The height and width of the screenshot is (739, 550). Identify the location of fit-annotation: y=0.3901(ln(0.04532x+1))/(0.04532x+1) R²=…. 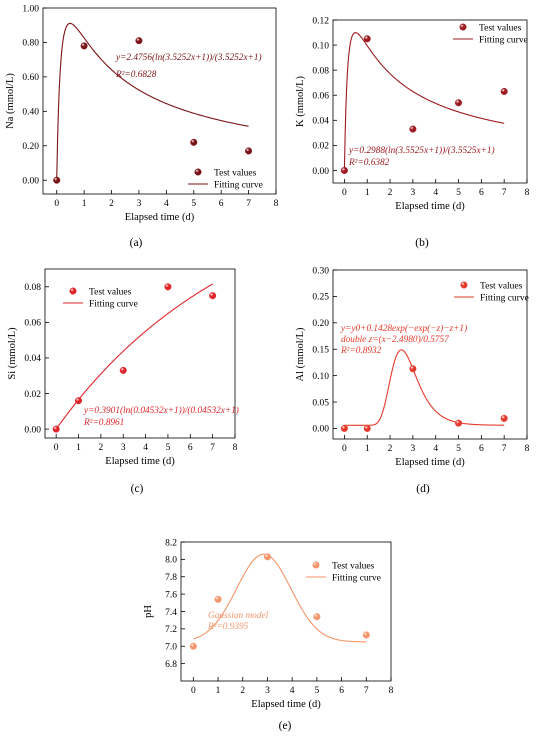
(161, 416).